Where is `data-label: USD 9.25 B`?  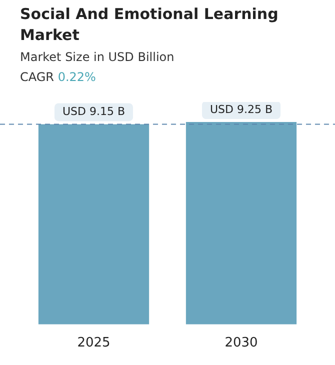 data-label: USD 9.25 B is located at coordinates (241, 109).